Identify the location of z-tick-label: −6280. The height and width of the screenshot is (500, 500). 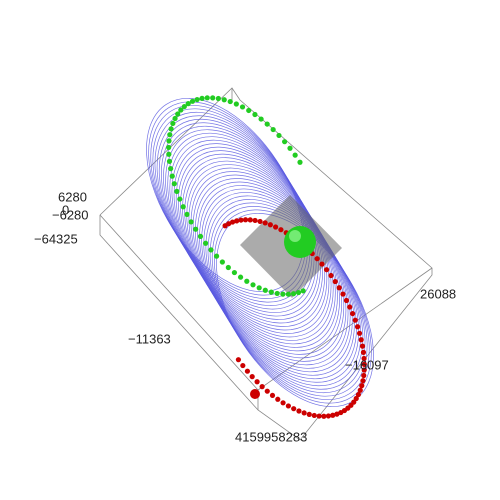
(70, 214).